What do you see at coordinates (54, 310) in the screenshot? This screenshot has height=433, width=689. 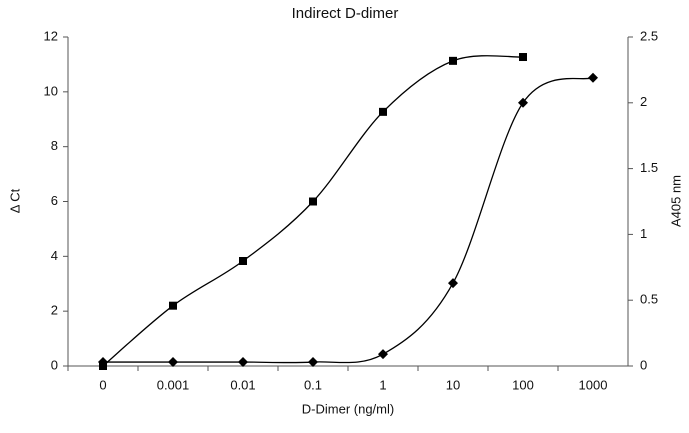 I see `y-tick-label: 2` at bounding box center [54, 310].